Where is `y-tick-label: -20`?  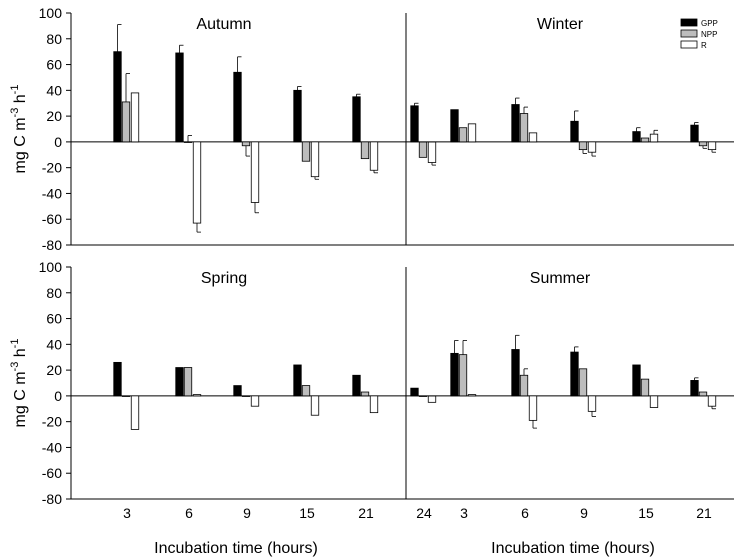
y-tick-label: -20 is located at coordinates (52, 422).